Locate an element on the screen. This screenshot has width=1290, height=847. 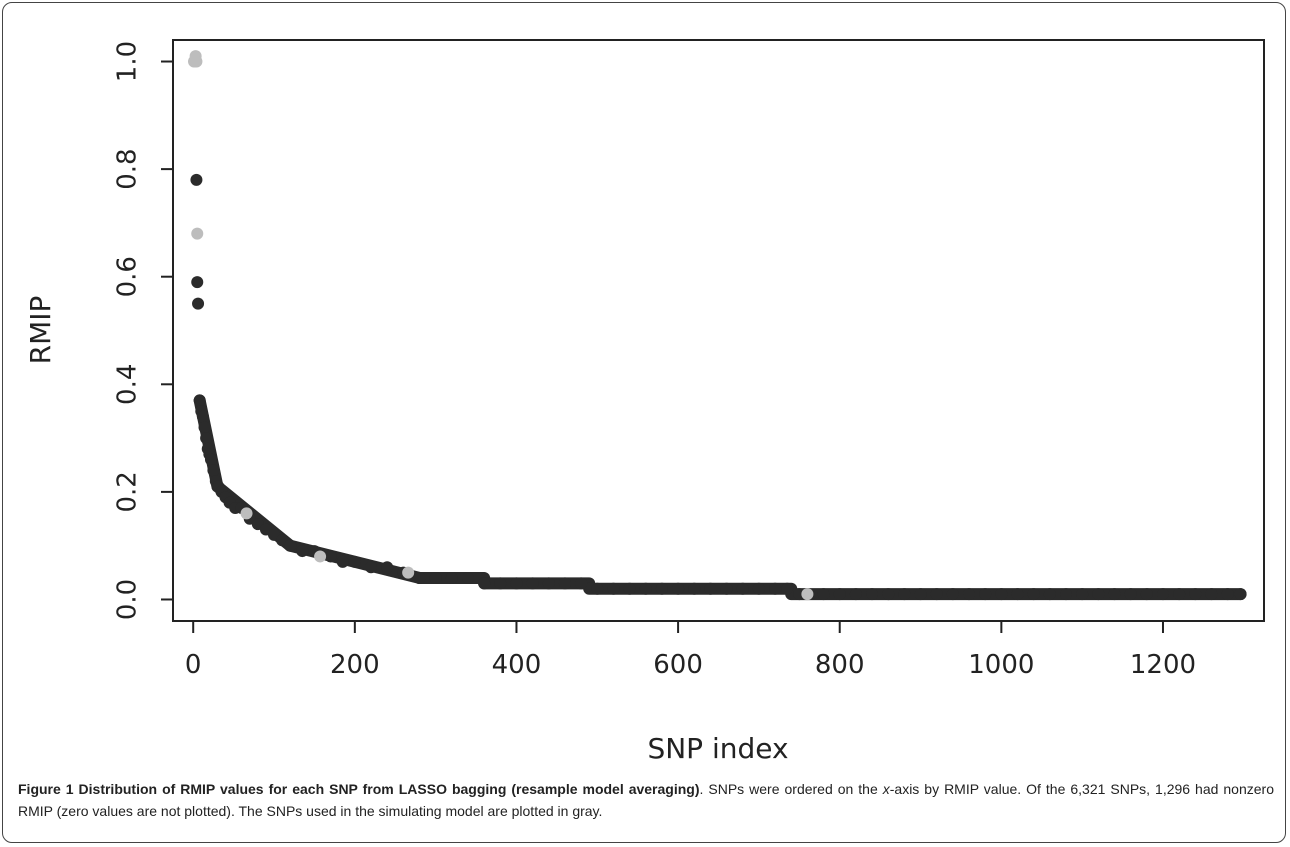
x-tick-label: 600 is located at coordinates (678, 665).